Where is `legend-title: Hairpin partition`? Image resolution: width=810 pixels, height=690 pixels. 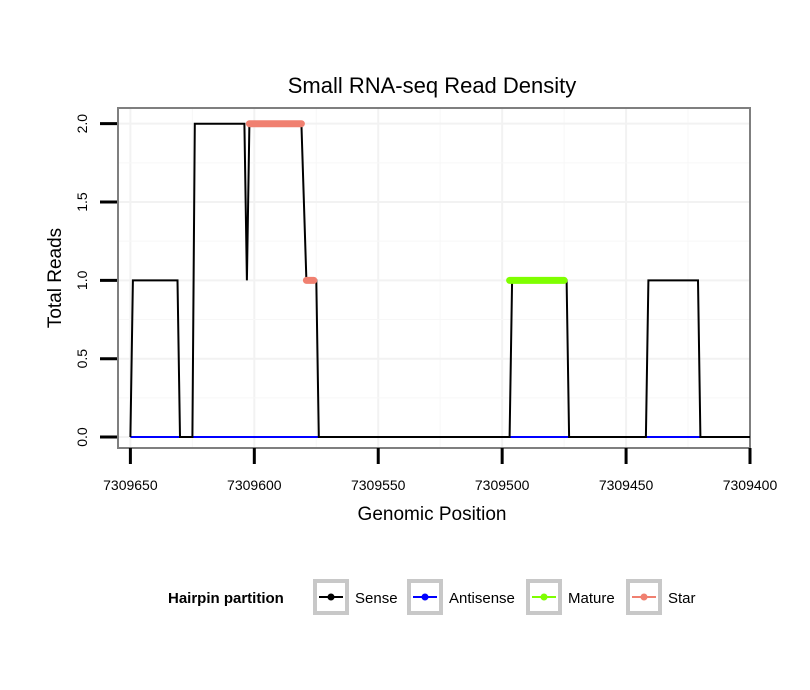 legend-title: Hairpin partition is located at coordinates (226, 598).